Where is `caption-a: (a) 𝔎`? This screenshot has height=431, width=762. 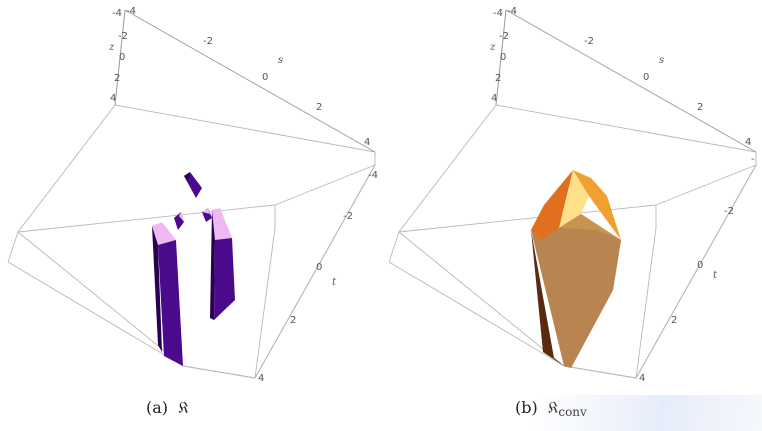
caption-a: (a) 𝔎 is located at coordinates (167, 408).